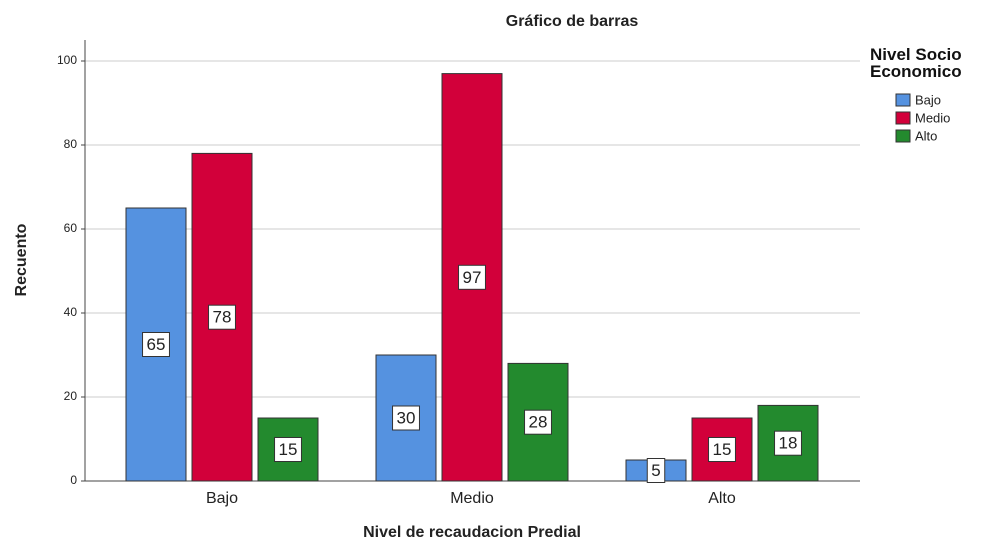  Describe the element at coordinates (222, 498) in the screenshot. I see `x-tick-label: Bajo` at that location.